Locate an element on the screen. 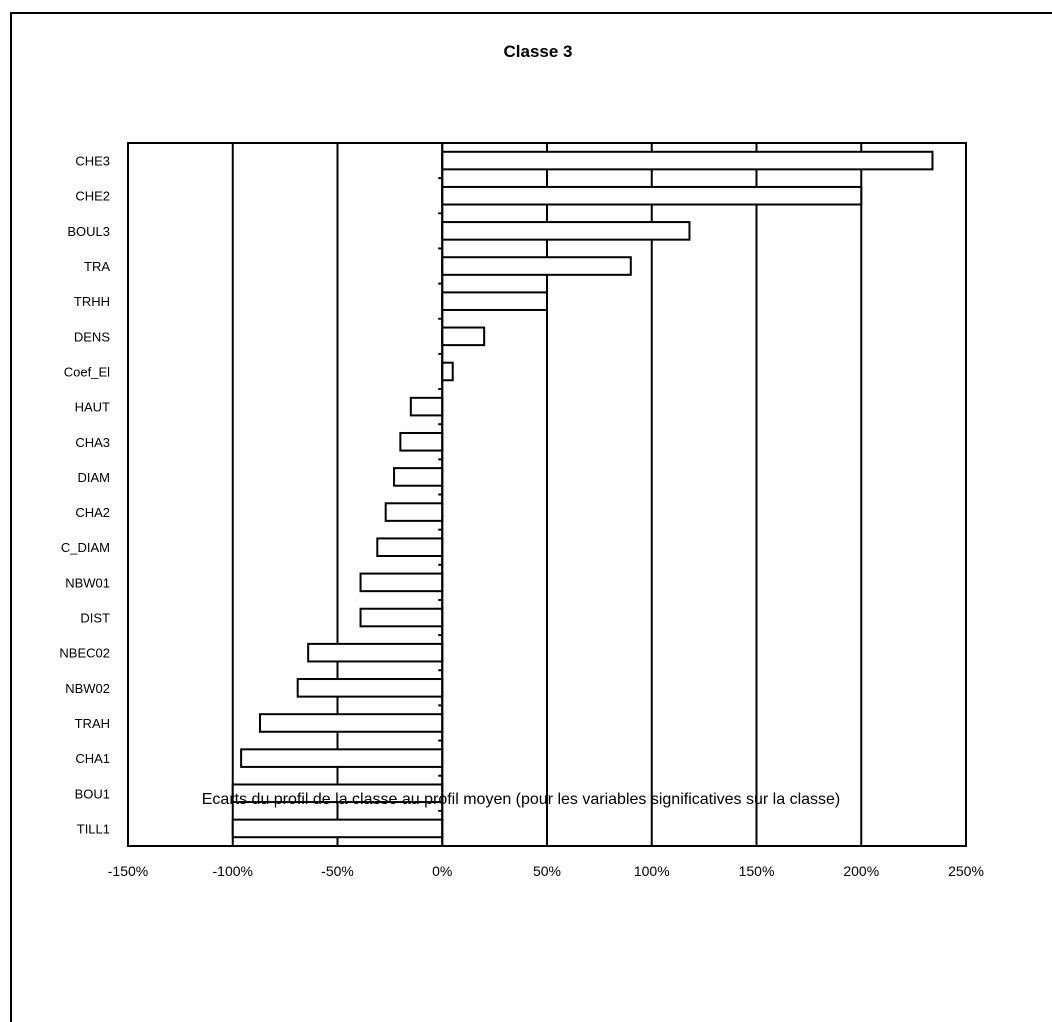  bar-haut is located at coordinates (426, 406).